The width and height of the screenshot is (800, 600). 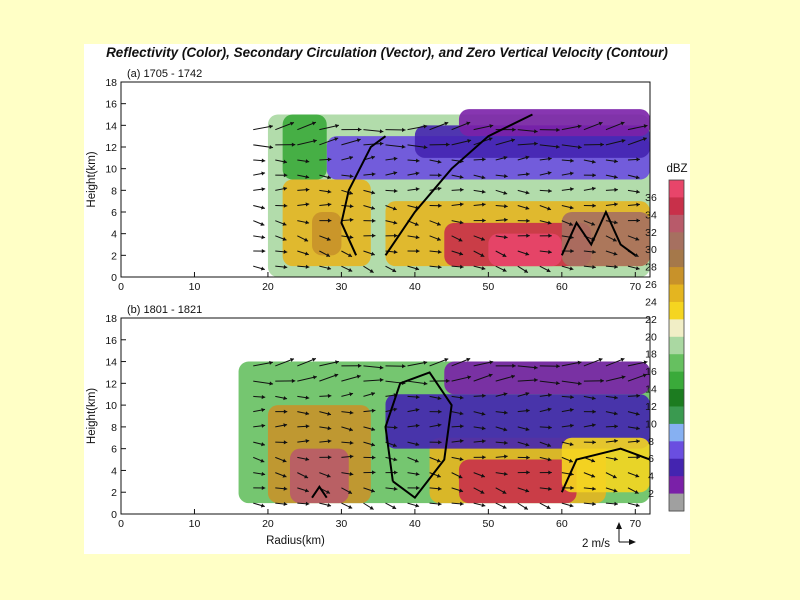 I want to click on colorbar-label: dBZ, so click(x=676, y=169).